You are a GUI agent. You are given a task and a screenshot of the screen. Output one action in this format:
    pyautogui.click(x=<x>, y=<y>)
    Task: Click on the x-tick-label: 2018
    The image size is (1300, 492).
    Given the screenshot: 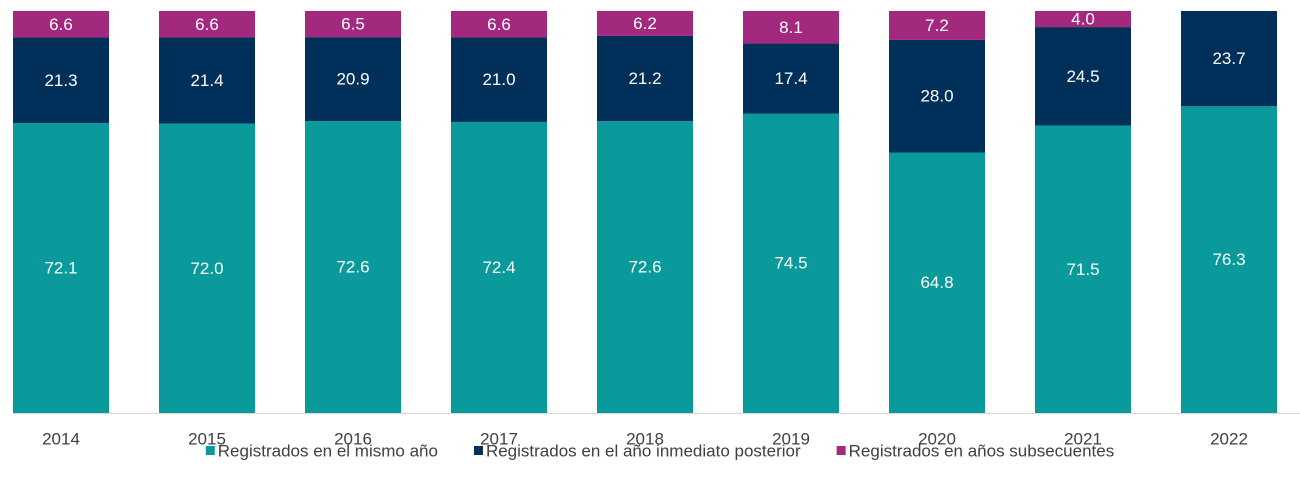 What is the action you would take?
    pyautogui.click(x=645, y=438)
    